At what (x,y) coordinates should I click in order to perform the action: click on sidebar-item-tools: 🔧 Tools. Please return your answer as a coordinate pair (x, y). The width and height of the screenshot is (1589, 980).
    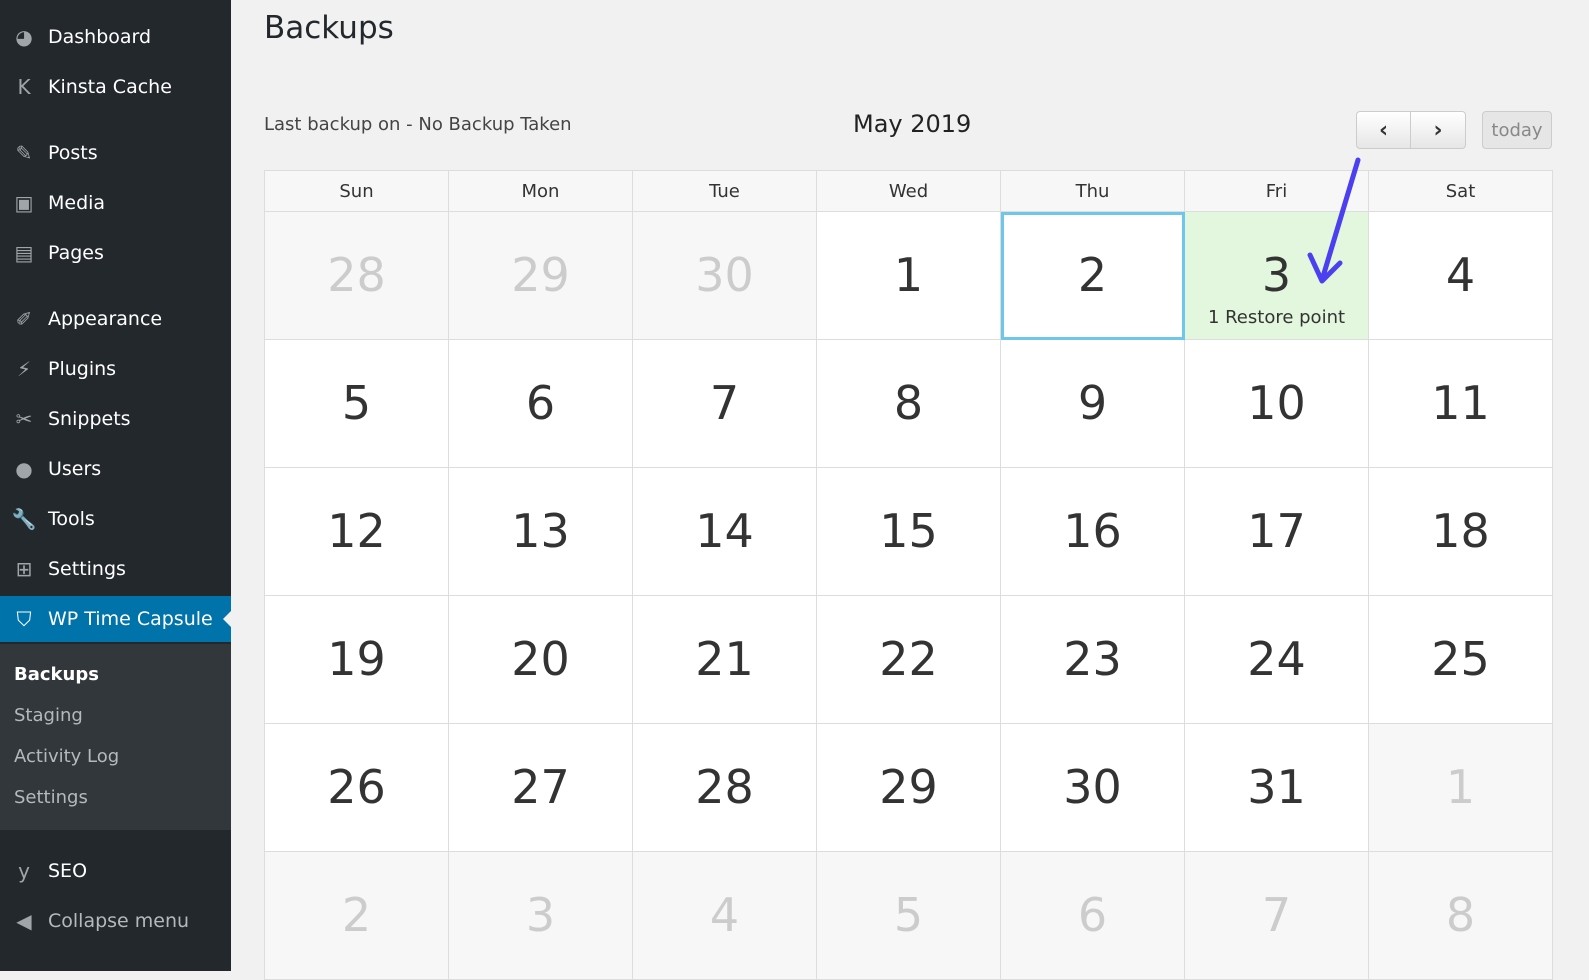
    Looking at the image, I should click on (115, 519).